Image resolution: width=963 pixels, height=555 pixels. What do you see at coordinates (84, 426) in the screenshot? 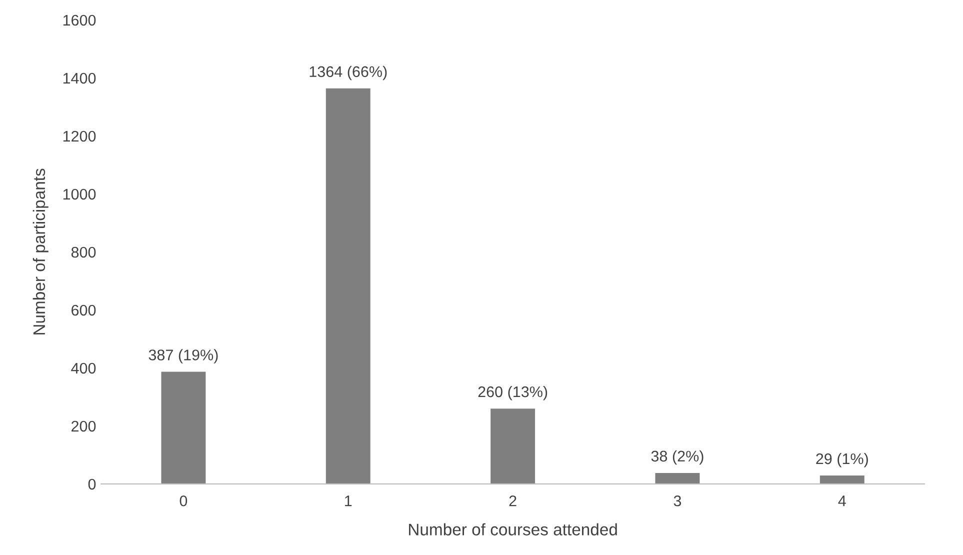
I see `y-tick-label: 200` at bounding box center [84, 426].